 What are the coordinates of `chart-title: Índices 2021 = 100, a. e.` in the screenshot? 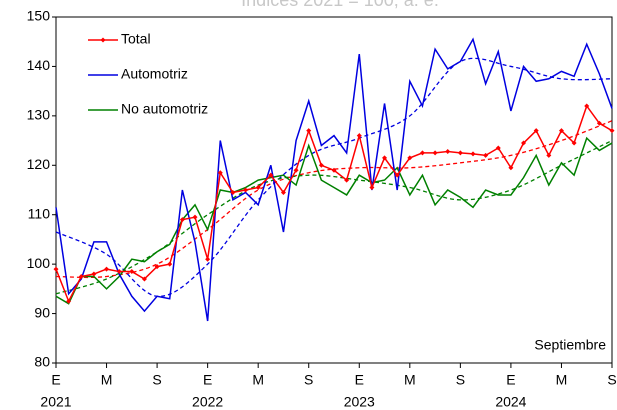 It's located at (340, 5).